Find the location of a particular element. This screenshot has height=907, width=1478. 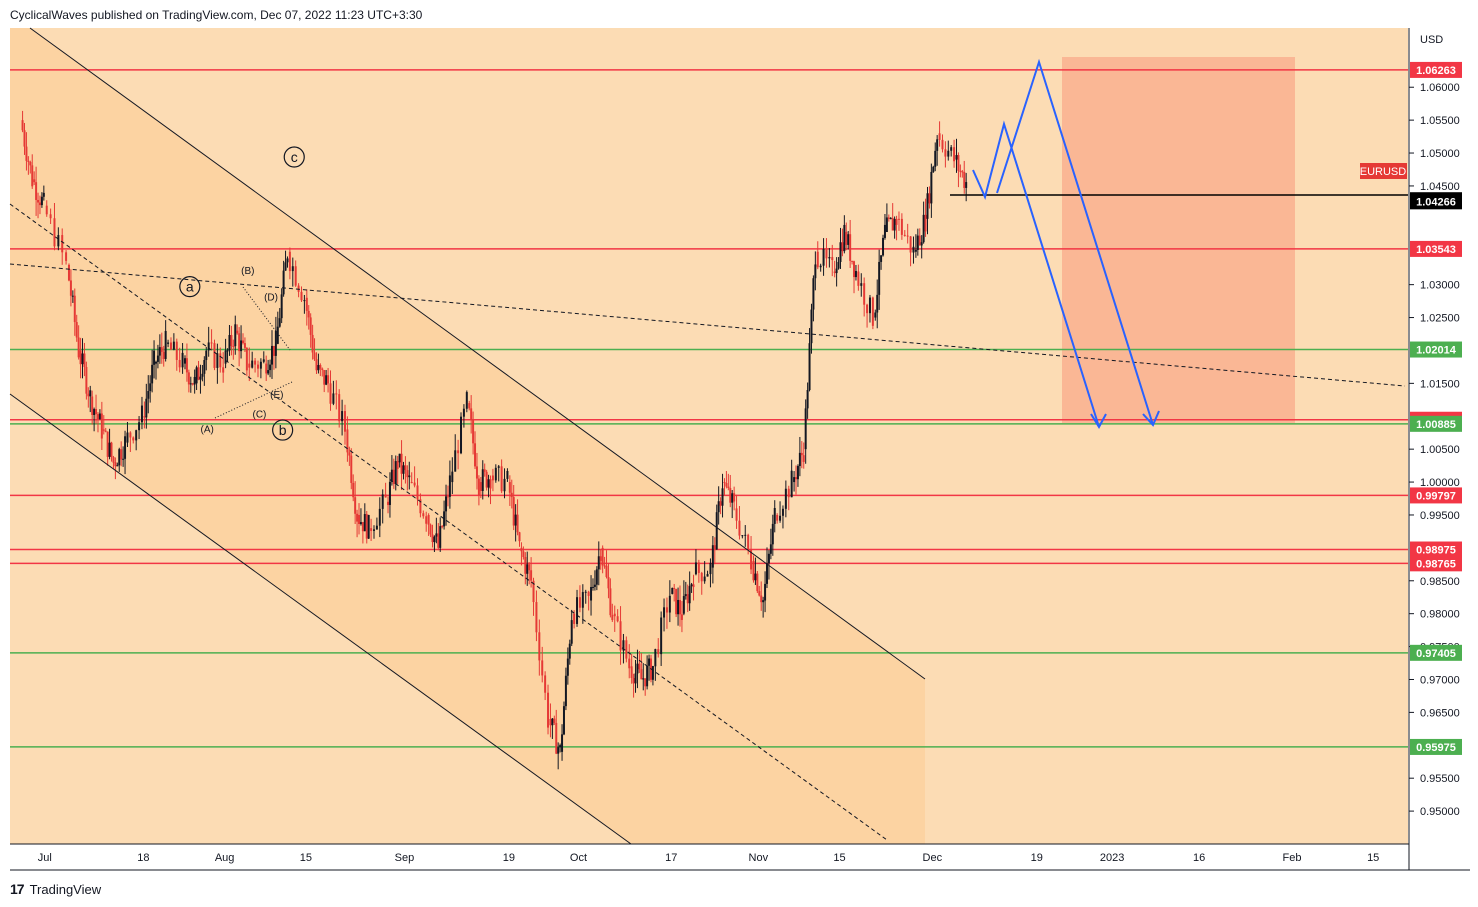

wave-label: b is located at coordinates (283, 430).